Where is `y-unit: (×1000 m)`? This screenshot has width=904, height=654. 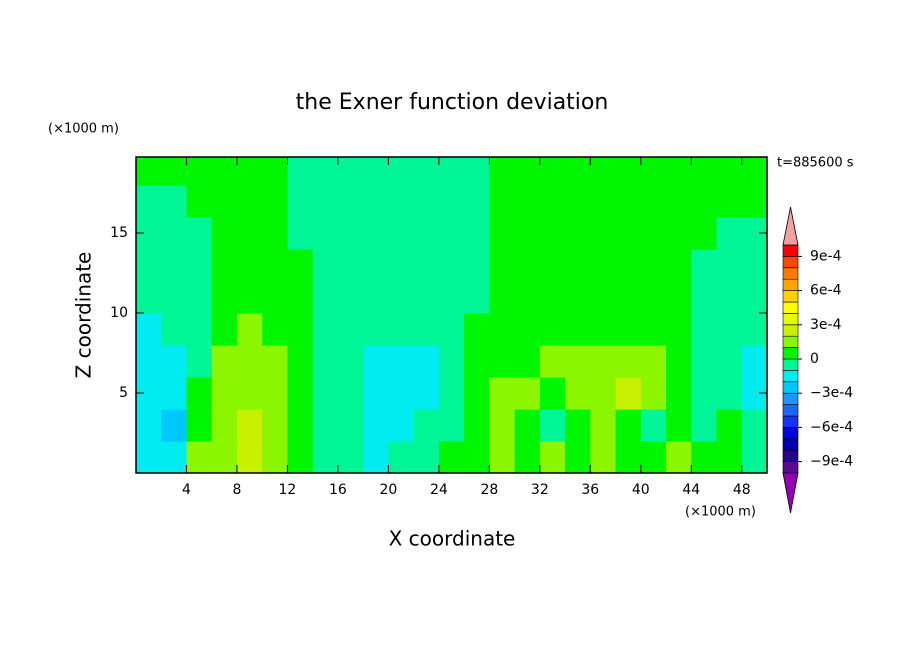 y-unit: (×1000 m) is located at coordinates (83, 129).